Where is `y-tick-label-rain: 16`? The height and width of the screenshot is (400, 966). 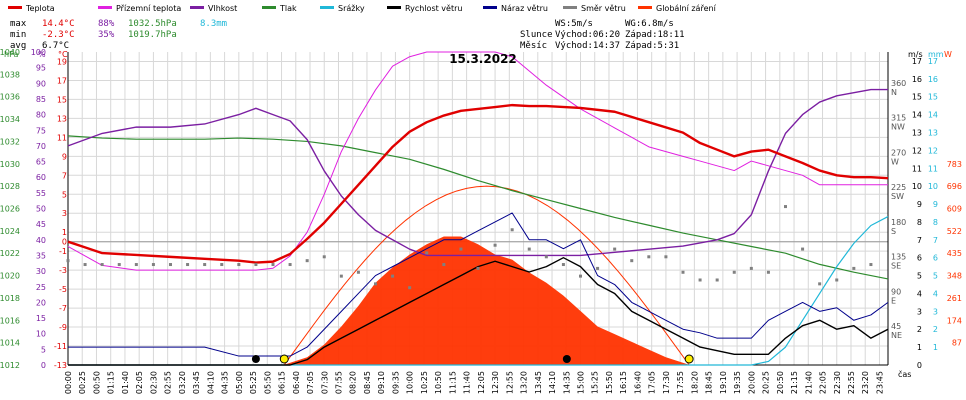 y-tick-label-rain: 16 is located at coordinates (933, 79).